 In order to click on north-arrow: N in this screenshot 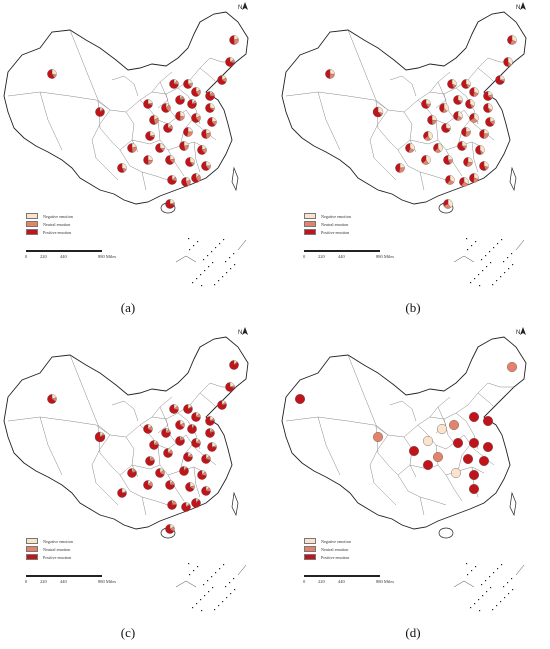, I will do `click(240, 333)`.